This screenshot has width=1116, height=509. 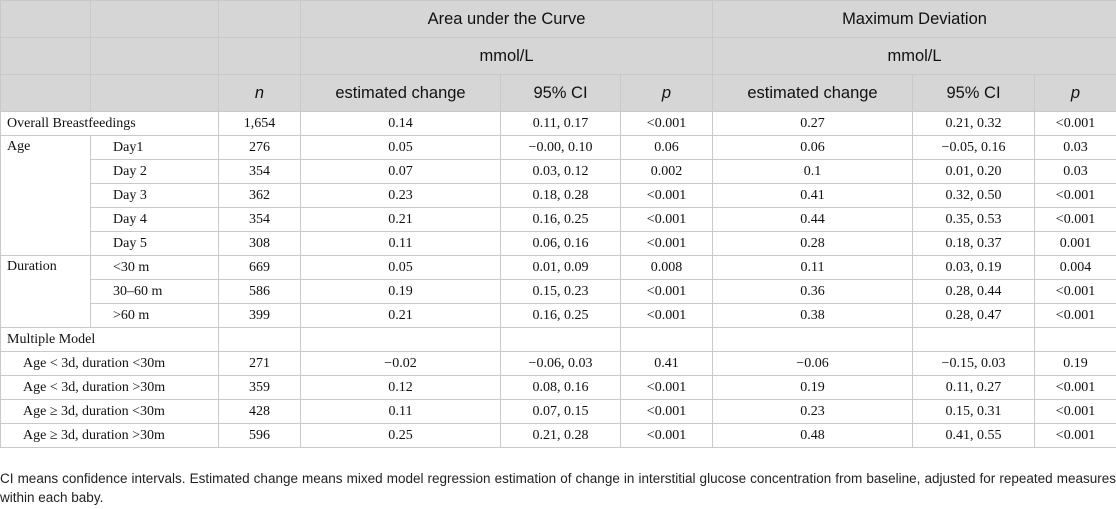 I want to click on cell-auc-est: −0.02, so click(x=400, y=363).